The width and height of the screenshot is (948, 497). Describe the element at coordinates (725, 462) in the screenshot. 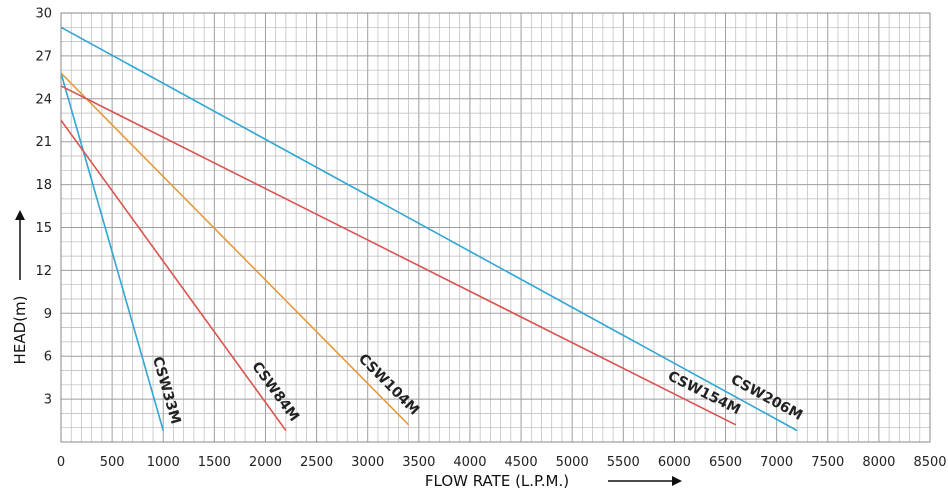

I see `x-tick-label: 6500` at that location.